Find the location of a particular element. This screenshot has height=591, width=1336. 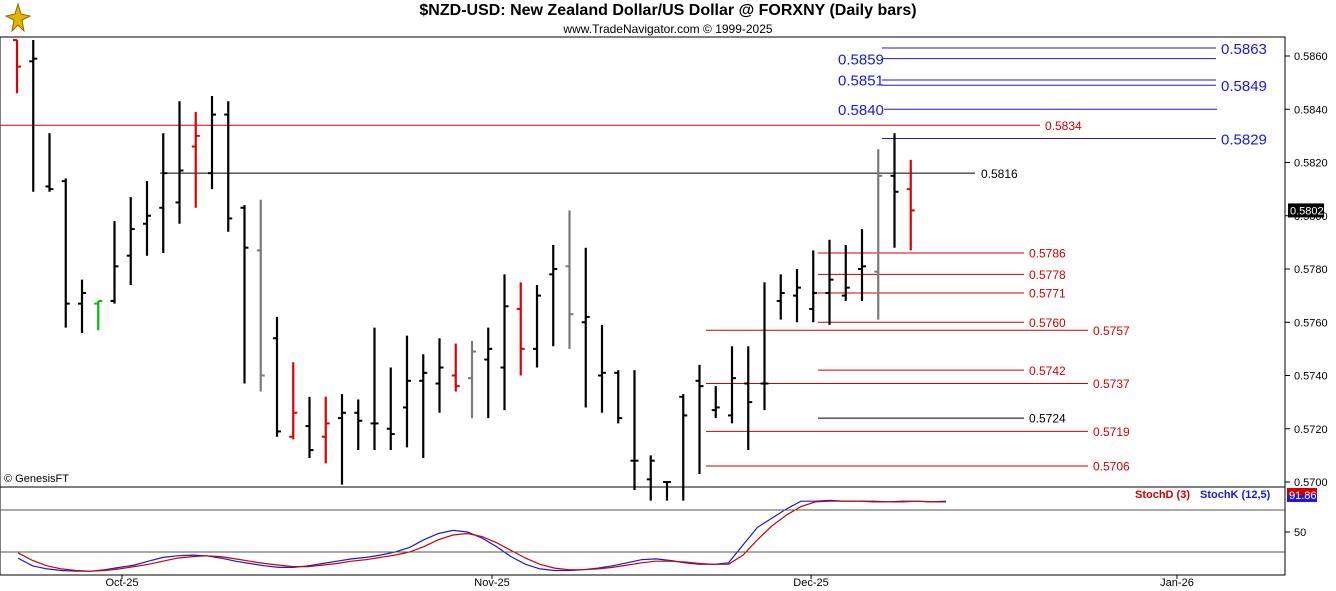

stochk-legend: StochK (12,5) is located at coordinates (1235, 495).